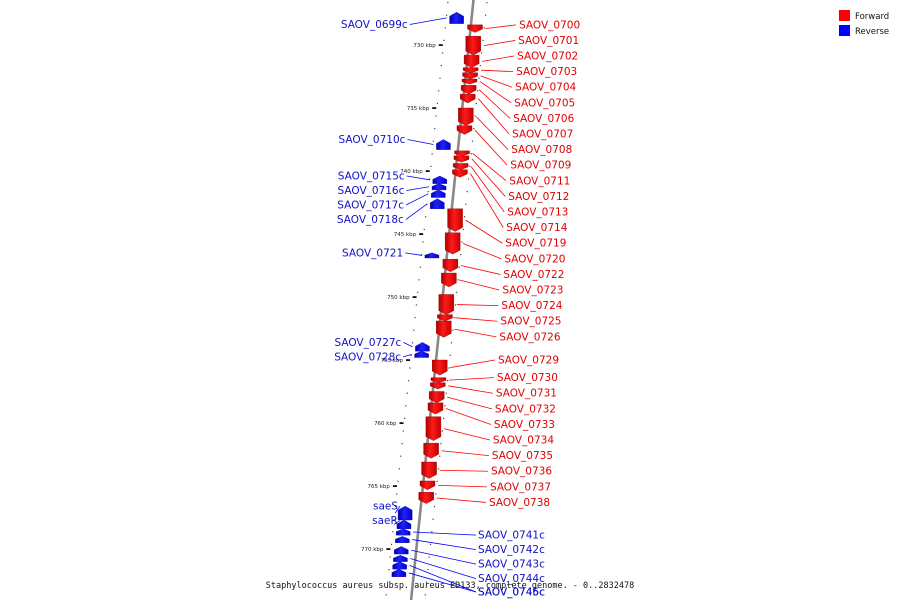 The width and height of the screenshot is (900, 600). What do you see at coordinates (473, 45) in the screenshot?
I see `gene-SAOV_0701-arrow` at bounding box center [473, 45].